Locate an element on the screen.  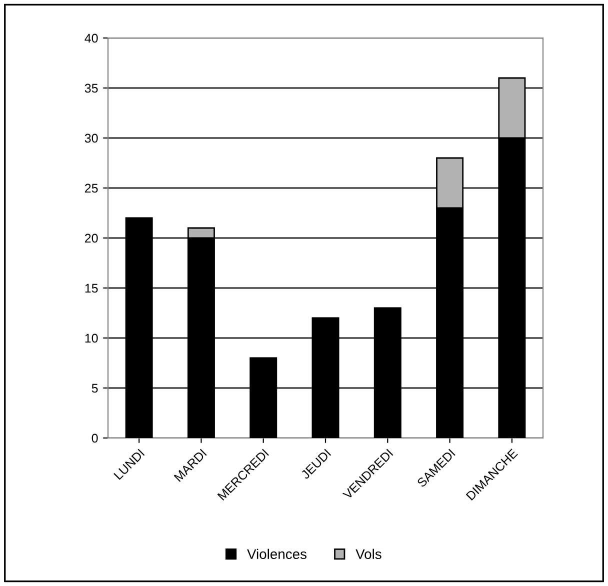
y-tick-label: 30 is located at coordinates (91, 138).